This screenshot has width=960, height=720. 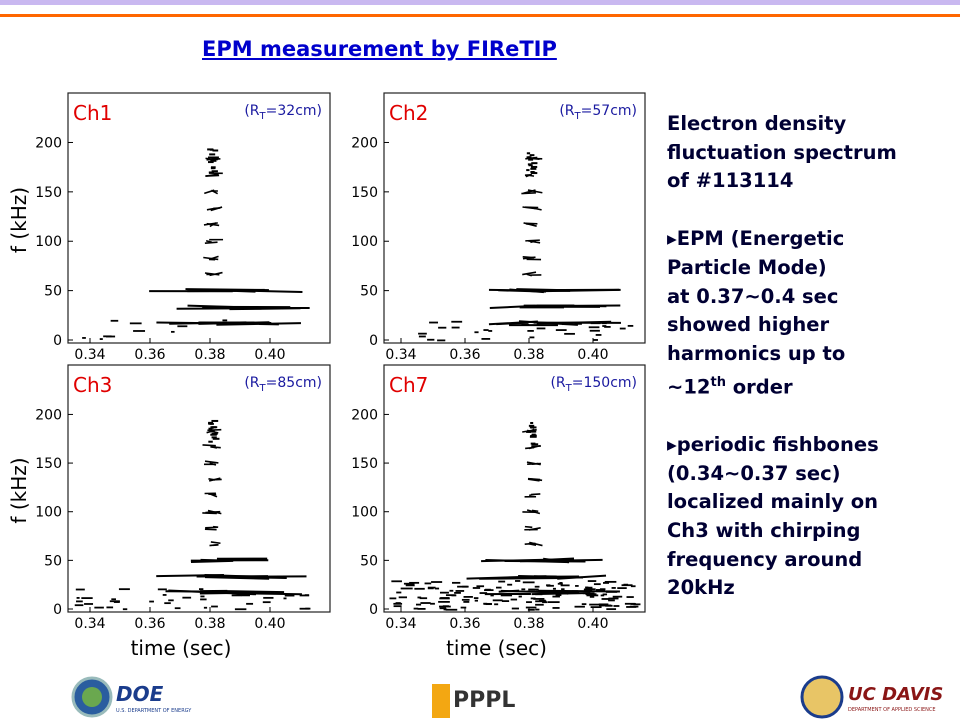 I want to click on slide-title: EPM measurement by FIReTIP, so click(x=379, y=49).